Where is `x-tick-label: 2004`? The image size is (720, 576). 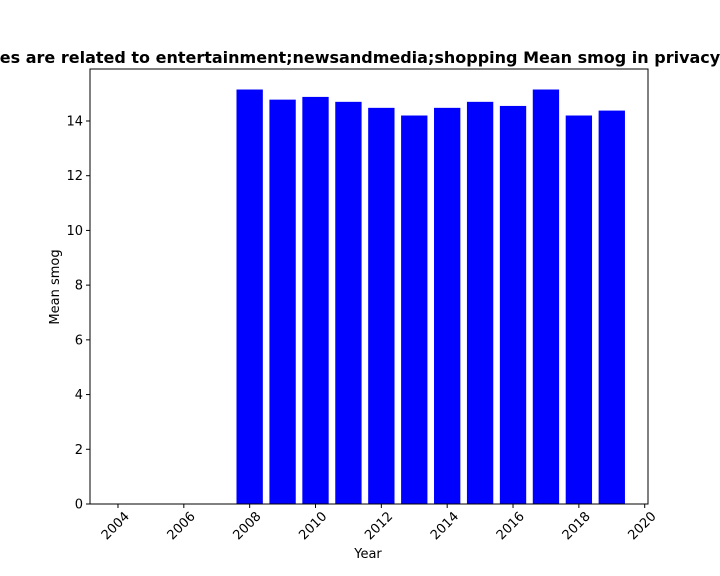 x-tick-label: 2004 is located at coordinates (116, 526).